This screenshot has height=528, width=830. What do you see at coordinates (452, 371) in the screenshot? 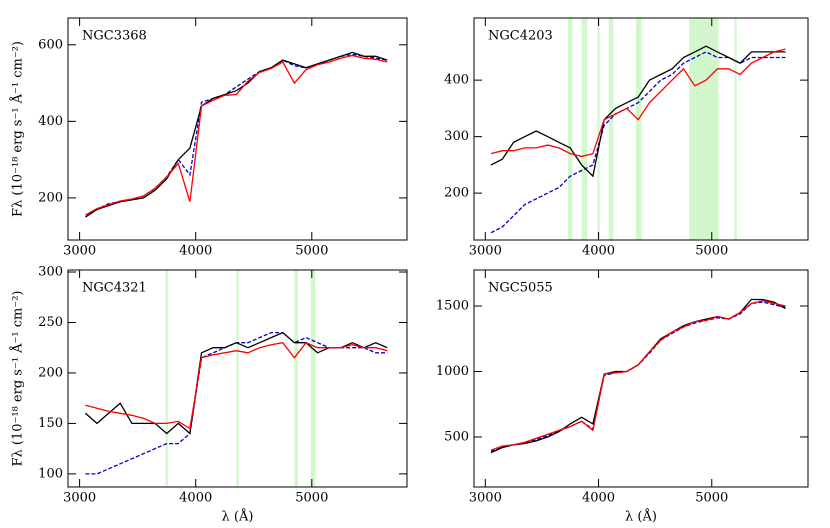
I see `y-tick-label: 1000` at bounding box center [452, 371].